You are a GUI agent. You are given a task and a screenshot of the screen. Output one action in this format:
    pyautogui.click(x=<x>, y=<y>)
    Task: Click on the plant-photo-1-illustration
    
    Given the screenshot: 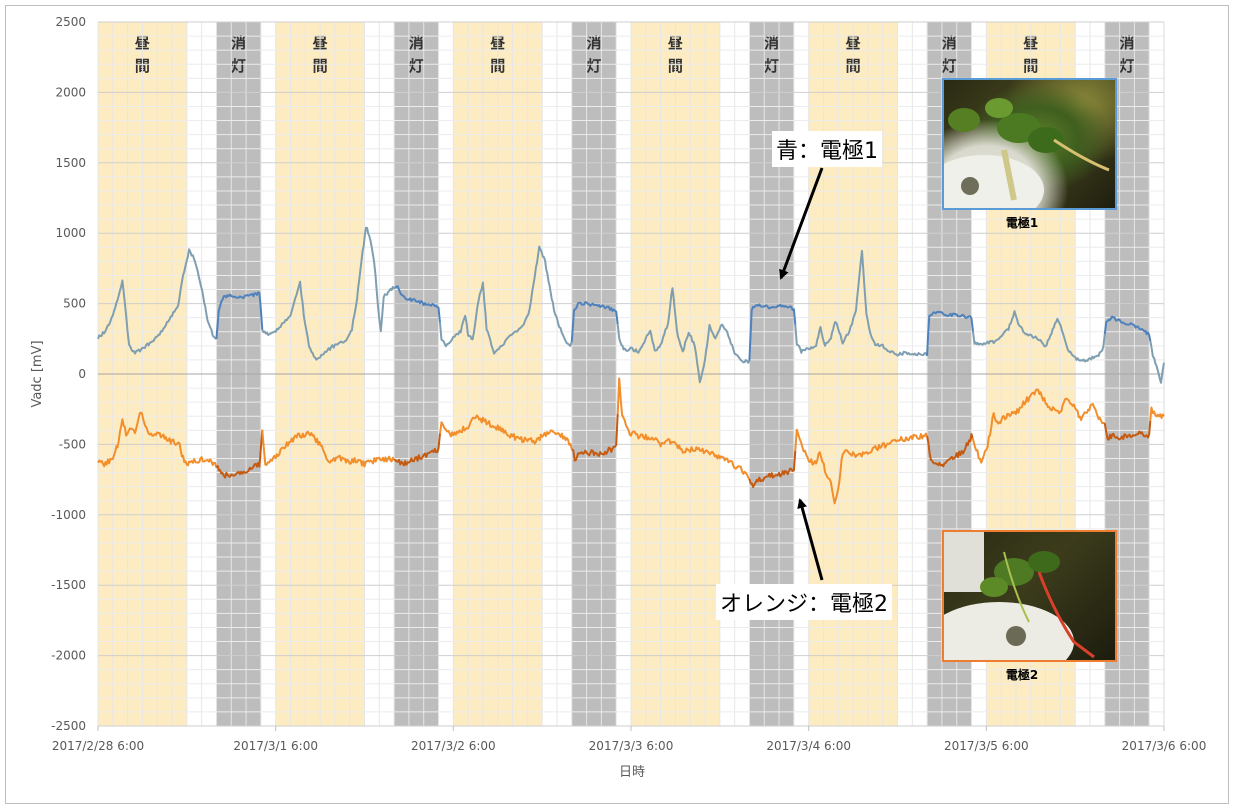 What is the action you would take?
    pyautogui.click(x=1027, y=153)
    